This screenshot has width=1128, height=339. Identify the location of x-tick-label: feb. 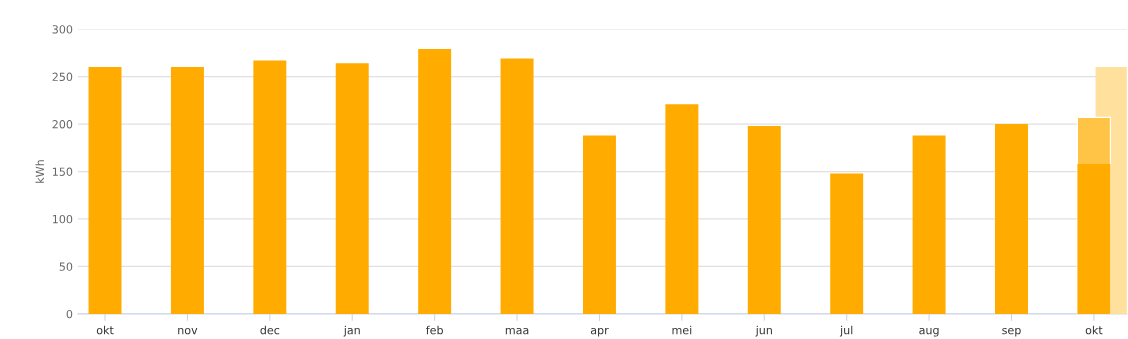
(434, 330).